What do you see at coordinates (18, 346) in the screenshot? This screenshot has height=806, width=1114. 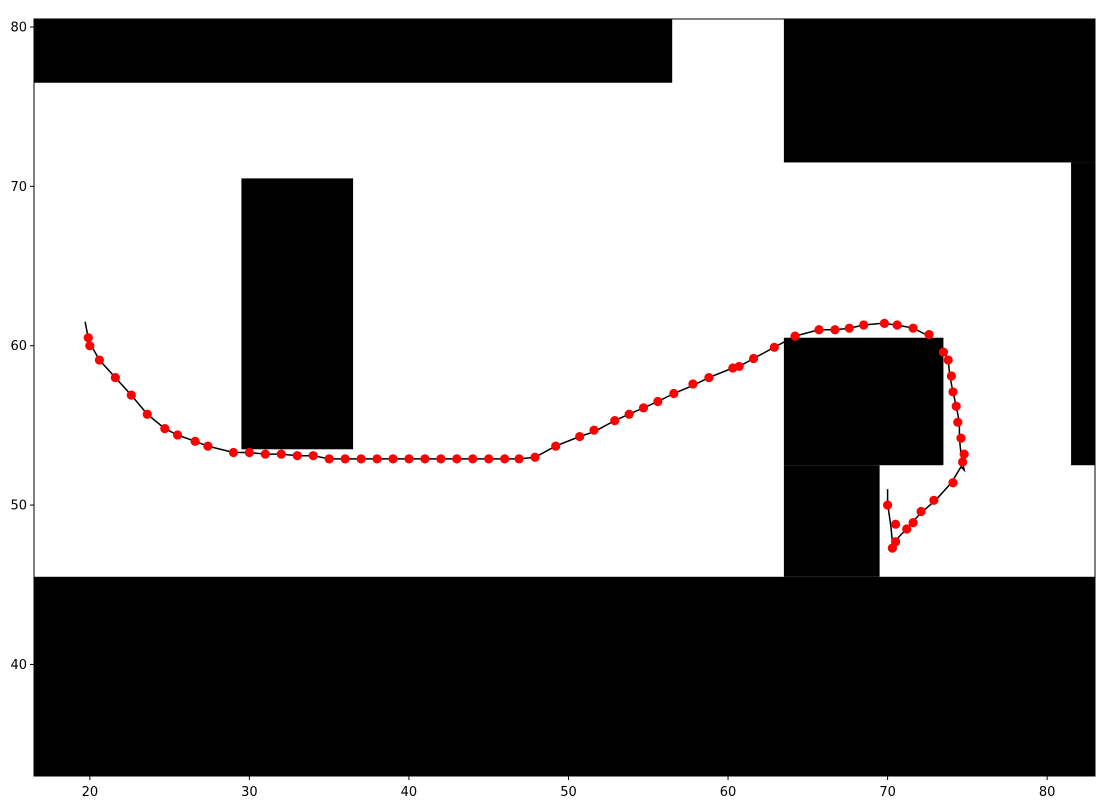 I see `y-tick-label: 60` at bounding box center [18, 346].